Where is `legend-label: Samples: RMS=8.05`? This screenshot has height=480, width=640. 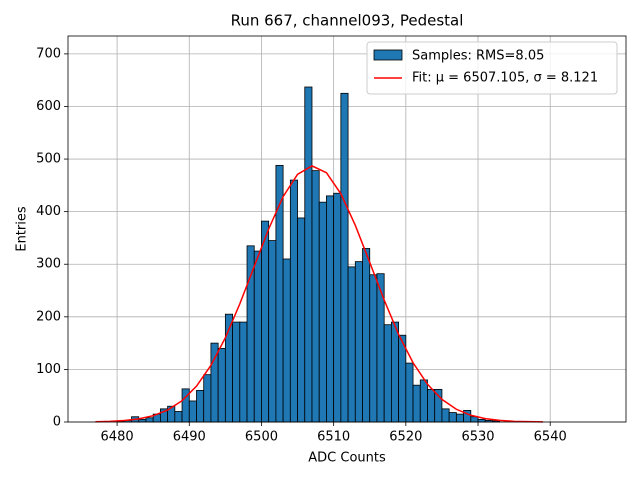 legend-label: Samples: RMS=8.05 is located at coordinates (478, 56).